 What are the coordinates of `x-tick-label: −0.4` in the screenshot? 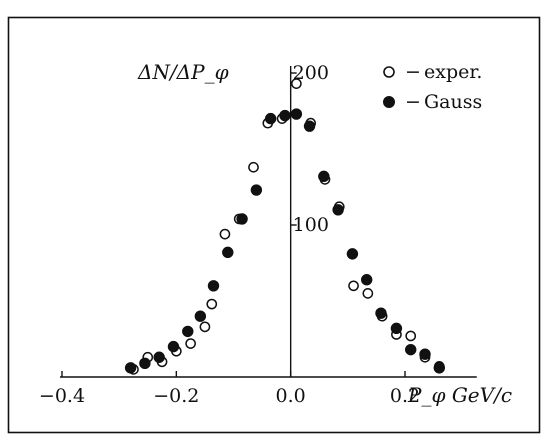 It's located at (62, 396).